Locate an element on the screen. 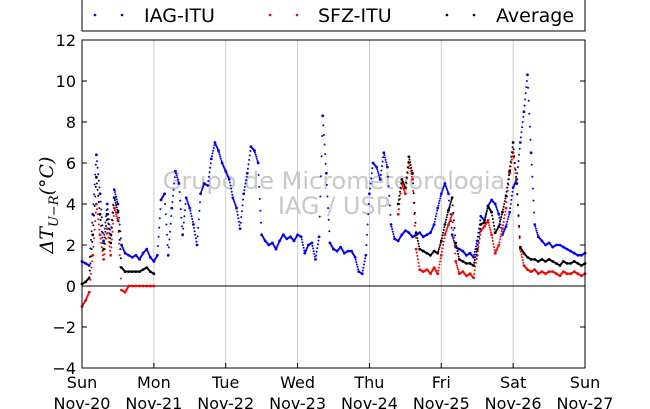  x-tick-label-day: Sat is located at coordinates (513, 382).